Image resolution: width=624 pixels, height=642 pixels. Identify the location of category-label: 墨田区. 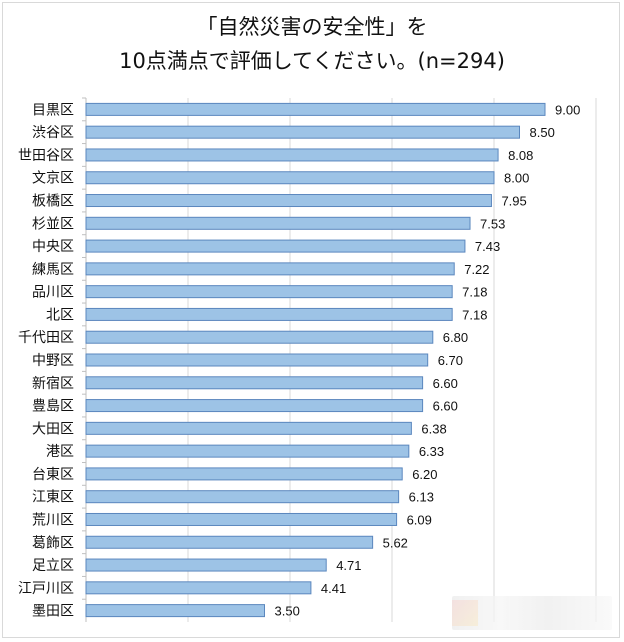
(53, 612).